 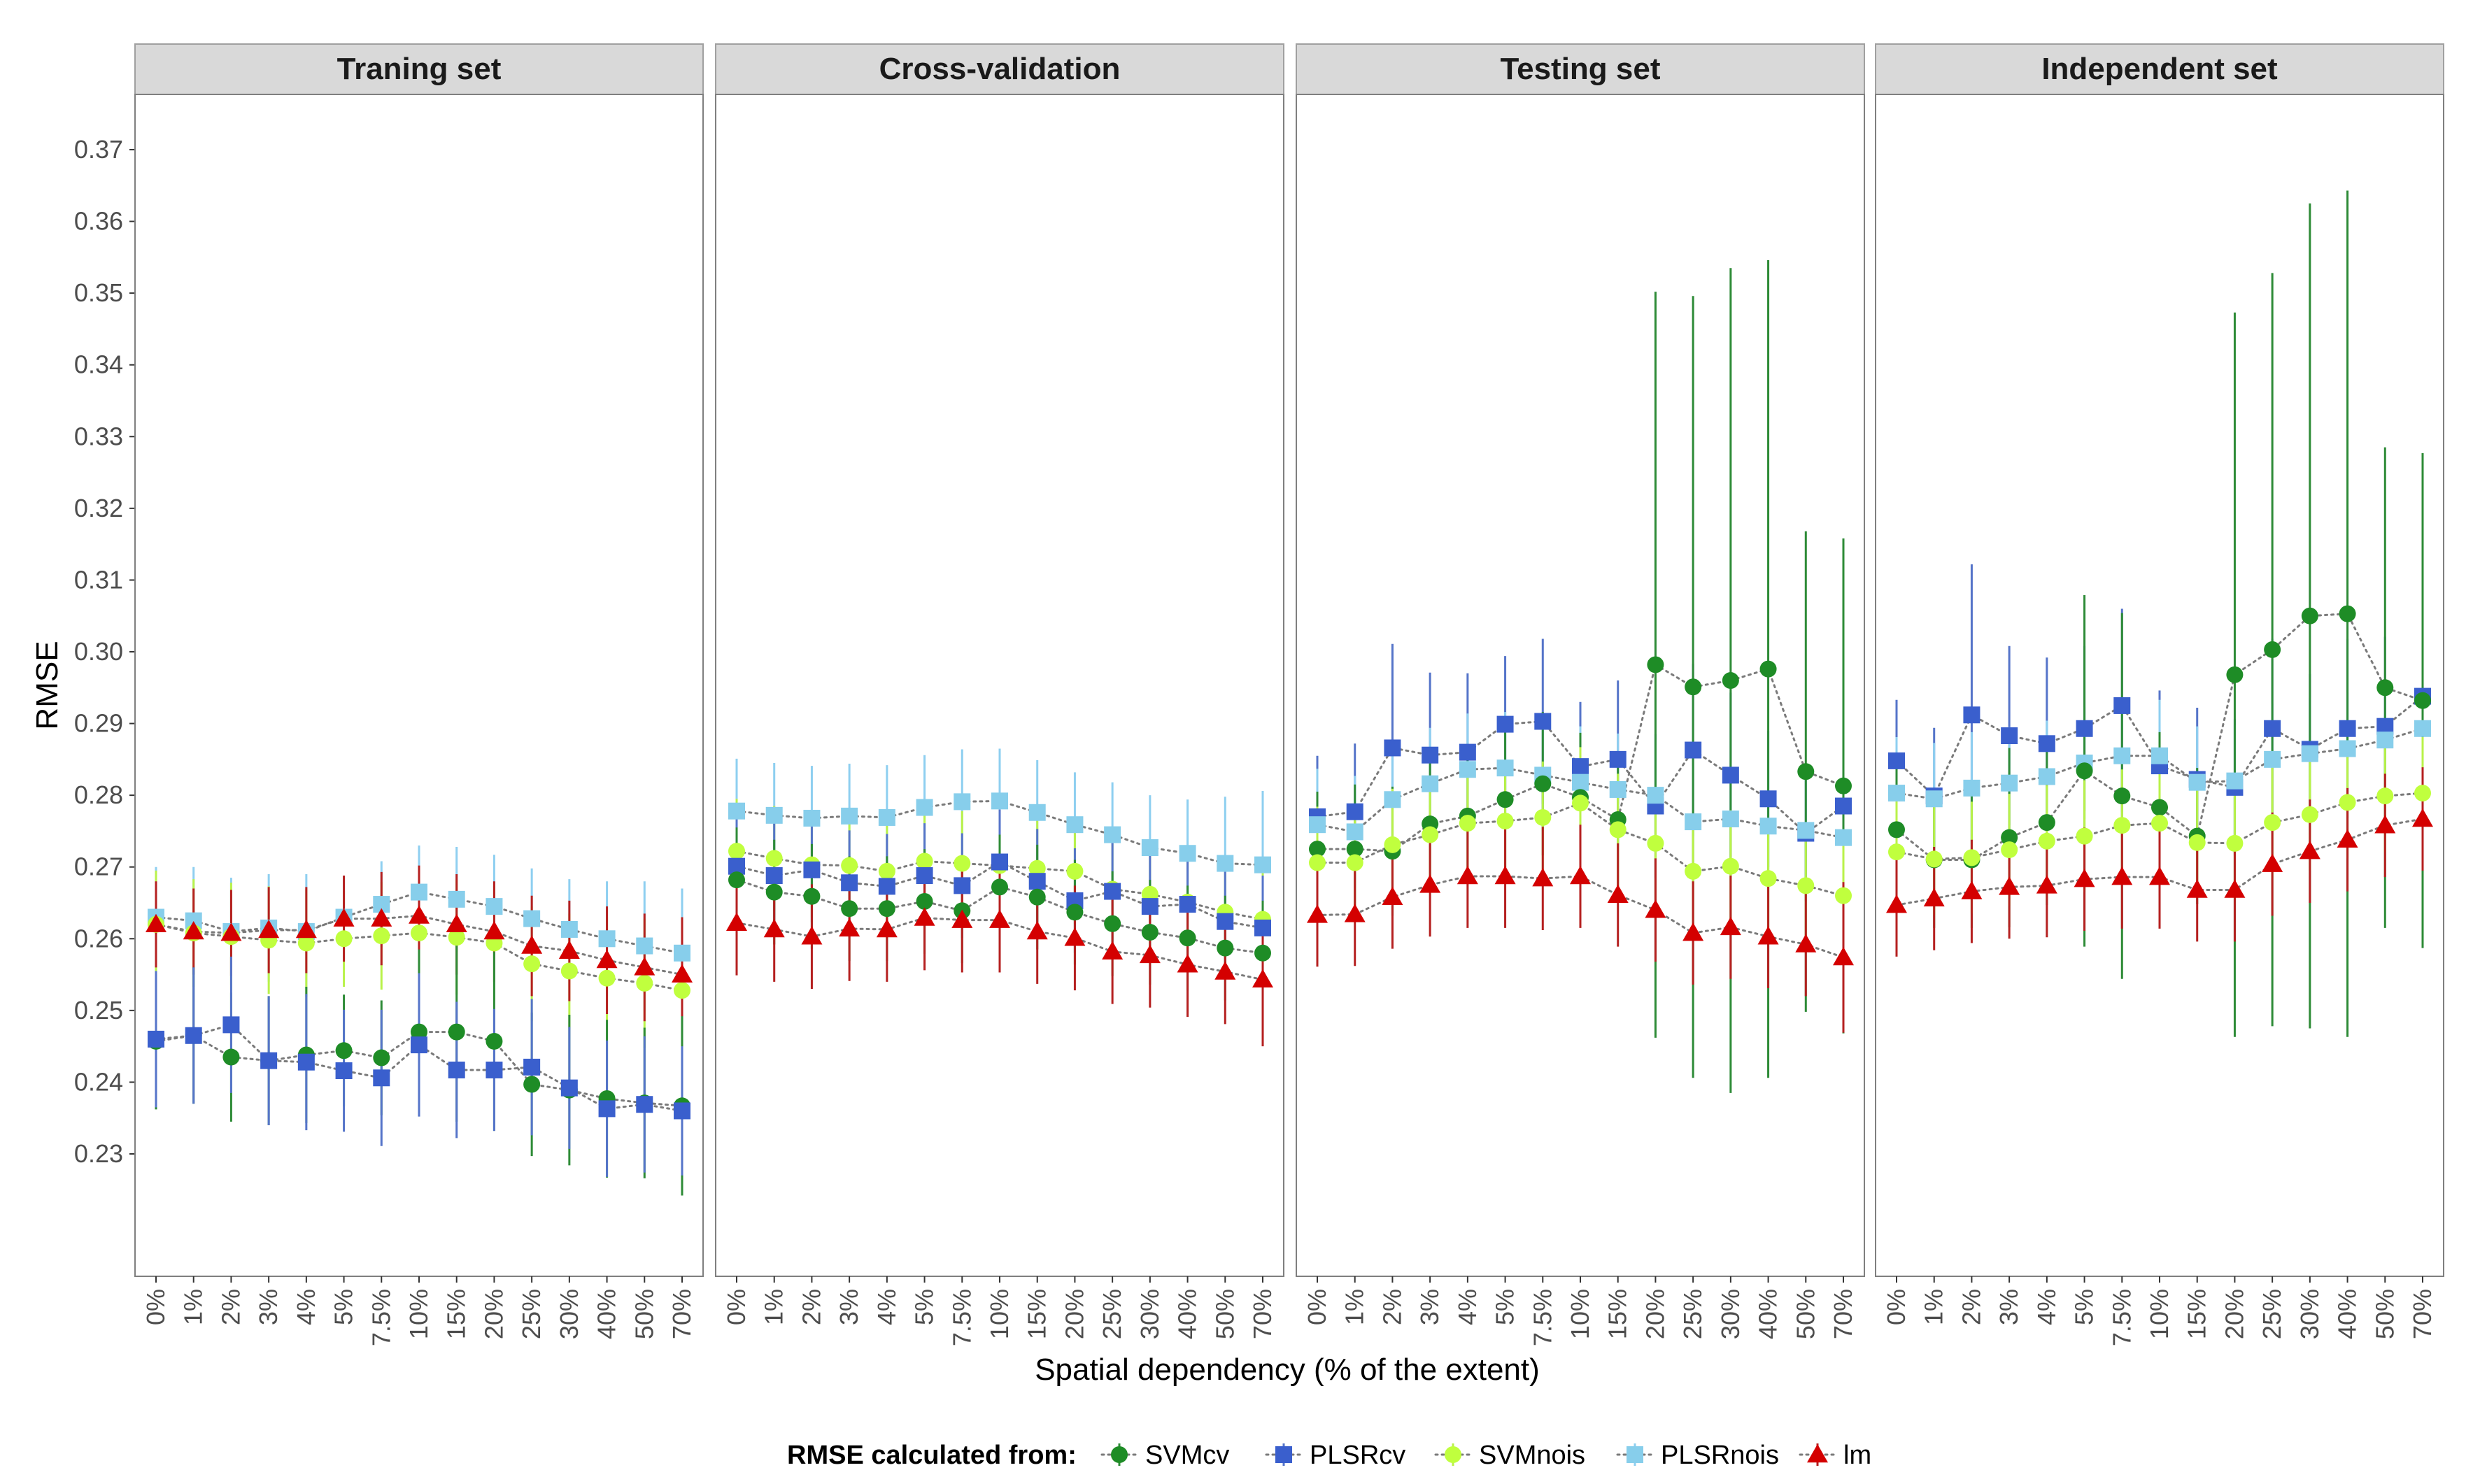 I want to click on y-tick-label: 0.25, so click(x=98, y=1011).